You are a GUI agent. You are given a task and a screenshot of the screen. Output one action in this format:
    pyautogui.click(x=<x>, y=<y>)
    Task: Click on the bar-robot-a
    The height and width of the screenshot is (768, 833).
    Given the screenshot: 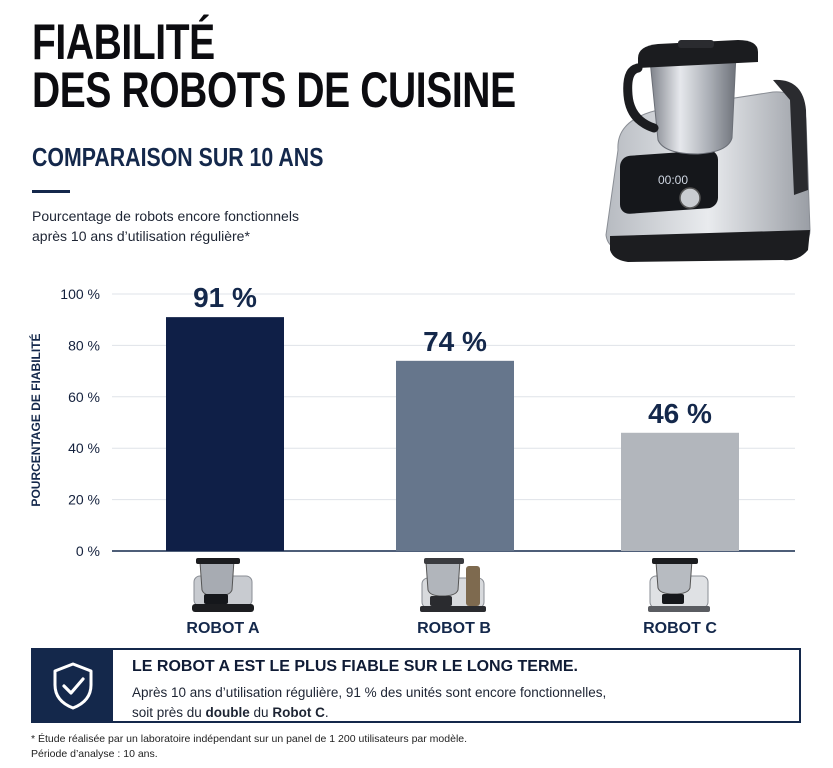 What is the action you would take?
    pyautogui.click(x=225, y=434)
    